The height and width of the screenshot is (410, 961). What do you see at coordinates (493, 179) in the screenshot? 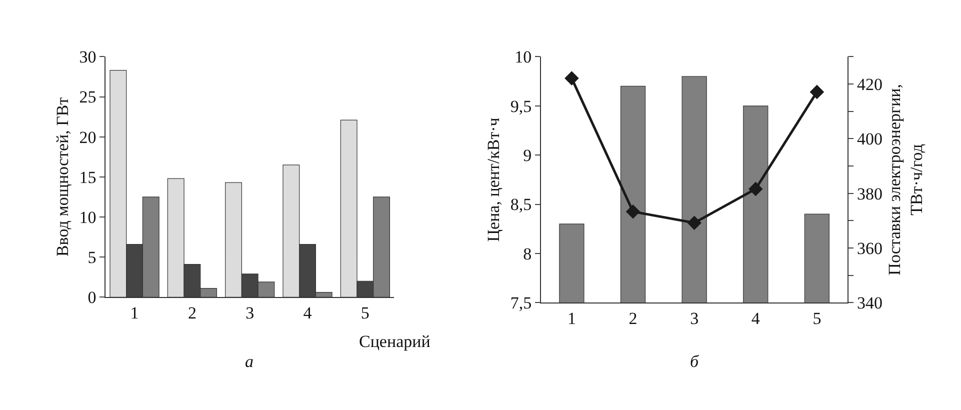
I see `y-axis-title: Цена, цент/кВт·ч` at bounding box center [493, 179].